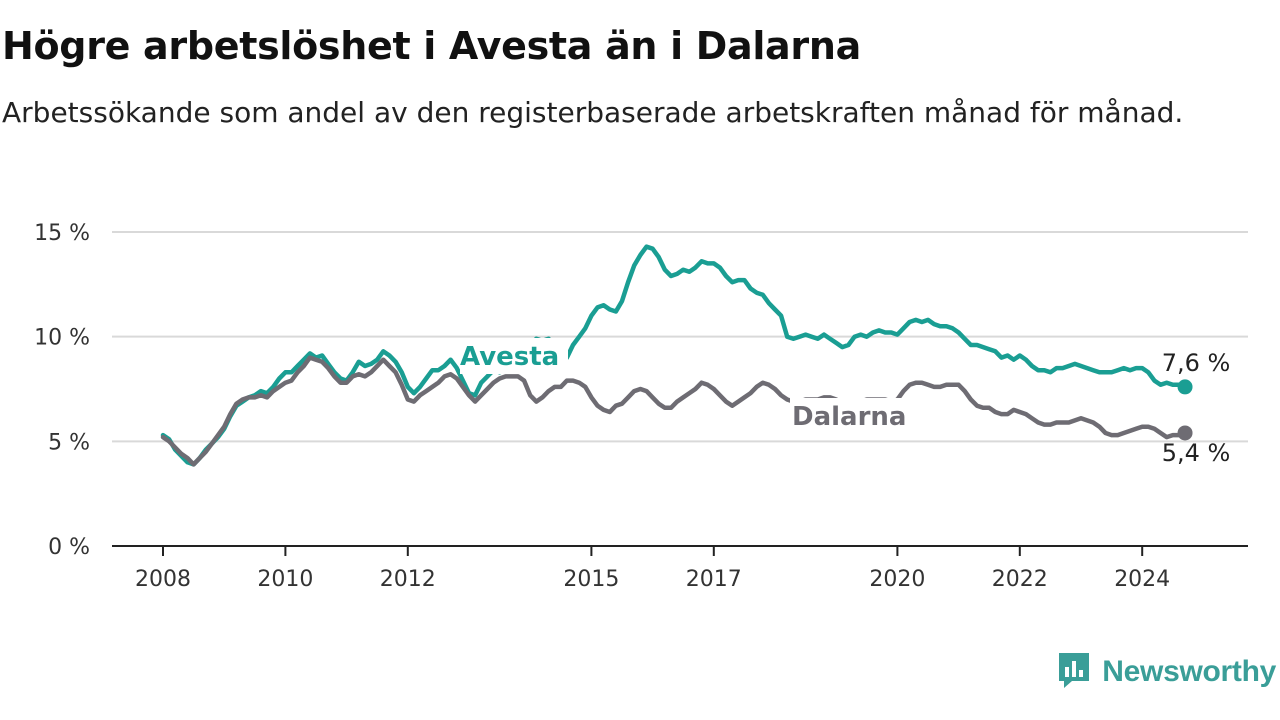 This screenshot has height=720, width=1280. What do you see at coordinates (163, 579) in the screenshot?
I see `x-tick-label: 2008` at bounding box center [163, 579].